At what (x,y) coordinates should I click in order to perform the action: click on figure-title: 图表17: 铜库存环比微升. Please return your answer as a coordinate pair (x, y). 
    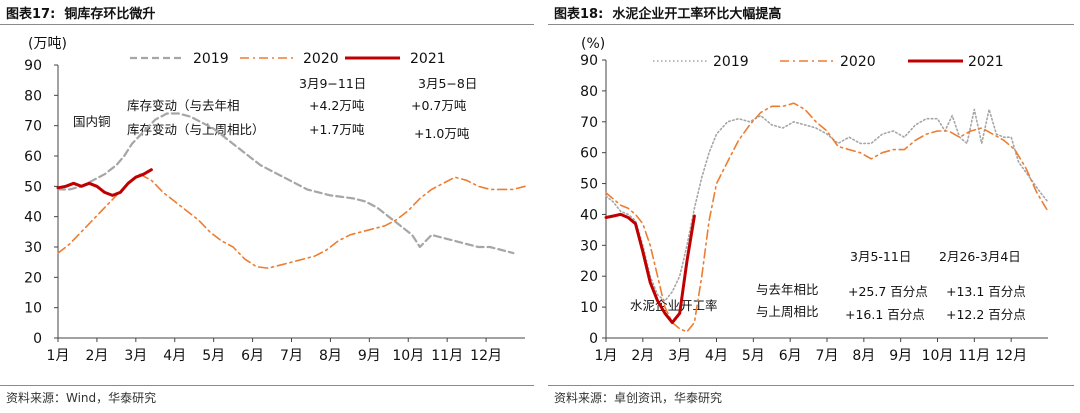
    Looking at the image, I should click on (80, 12).